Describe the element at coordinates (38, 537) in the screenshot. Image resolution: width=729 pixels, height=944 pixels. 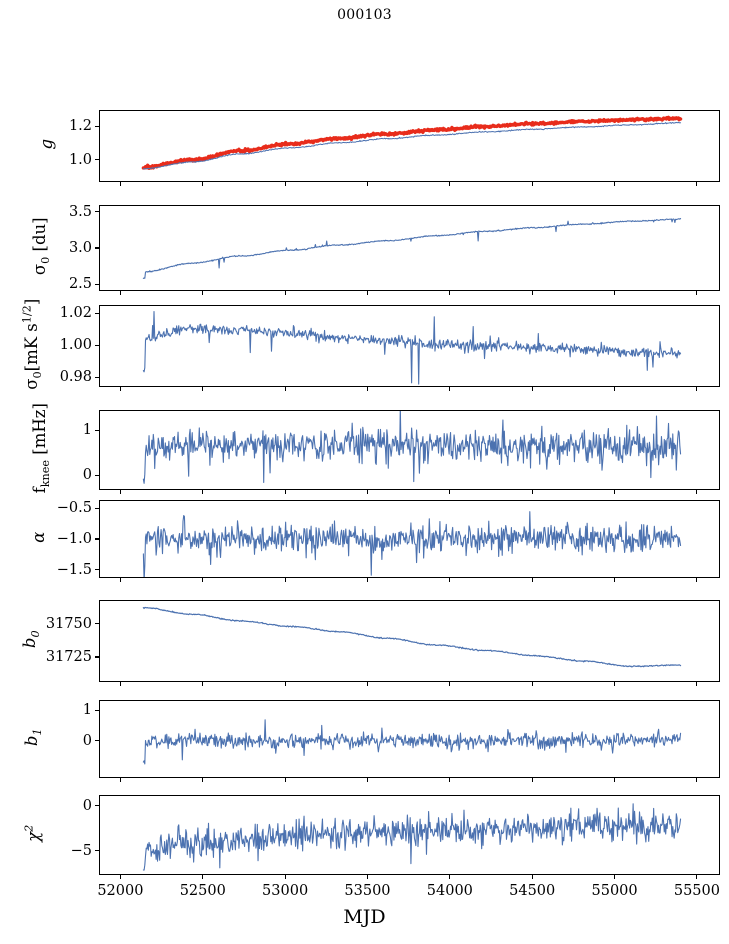
I see `y-axis-label-alpha: α` at that location.